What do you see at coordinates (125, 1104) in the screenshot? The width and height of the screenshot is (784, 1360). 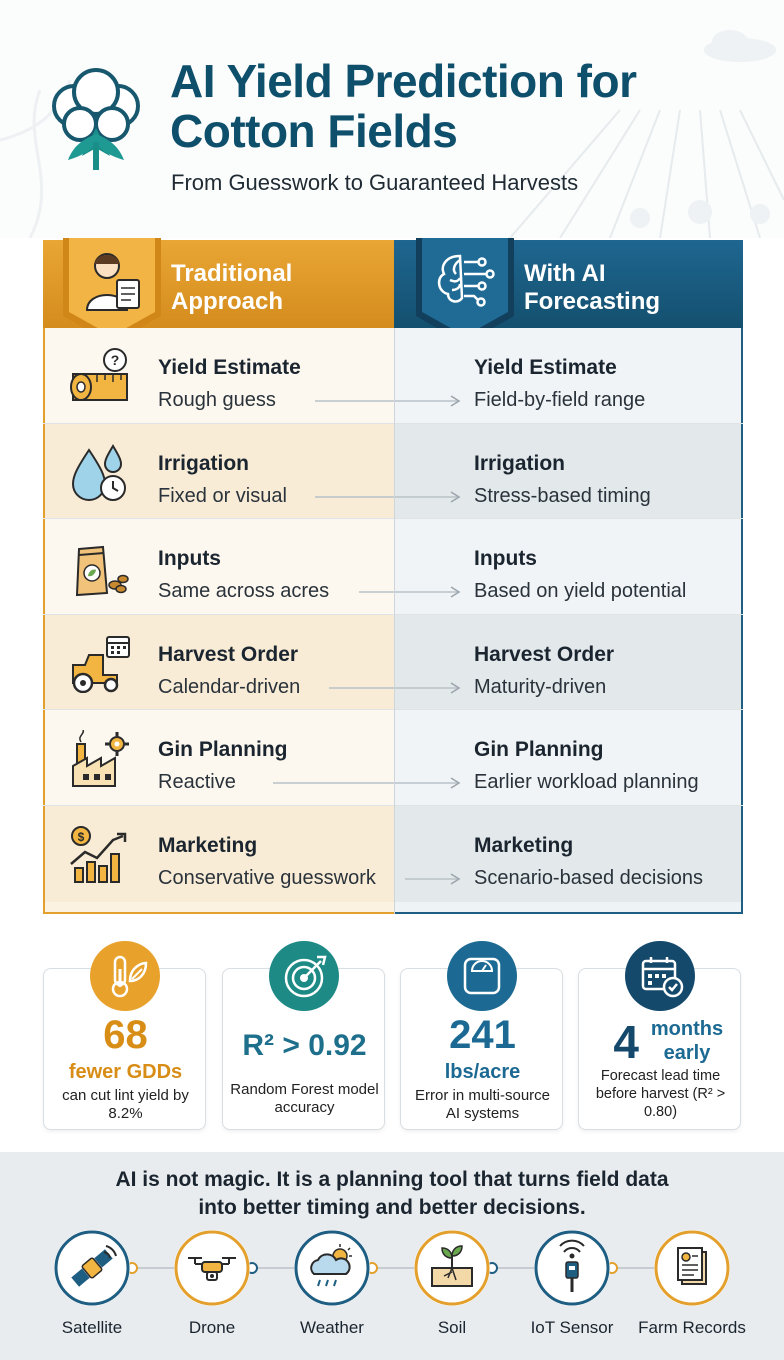 I see `stat-description: can cut lint yield by 8.2%` at bounding box center [125, 1104].